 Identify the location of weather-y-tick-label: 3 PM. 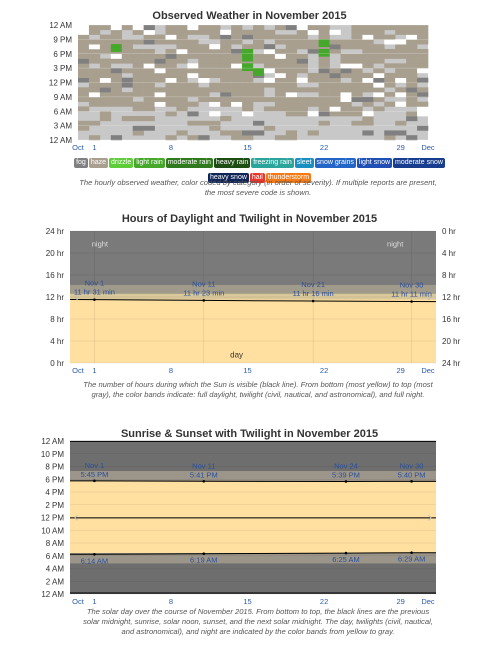
(62, 68).